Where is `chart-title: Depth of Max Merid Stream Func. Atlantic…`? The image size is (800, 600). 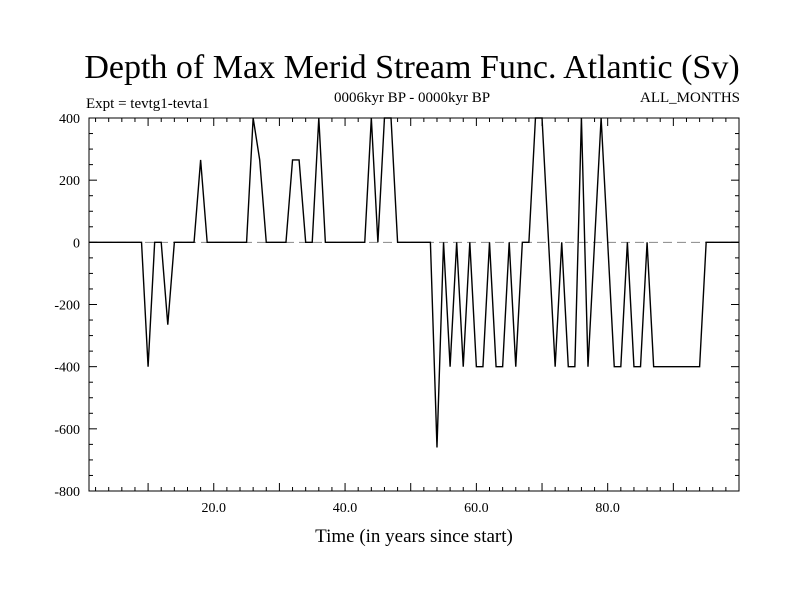
chart-title: Depth of Max Merid Stream Func. Atlantic… is located at coordinates (411, 67).